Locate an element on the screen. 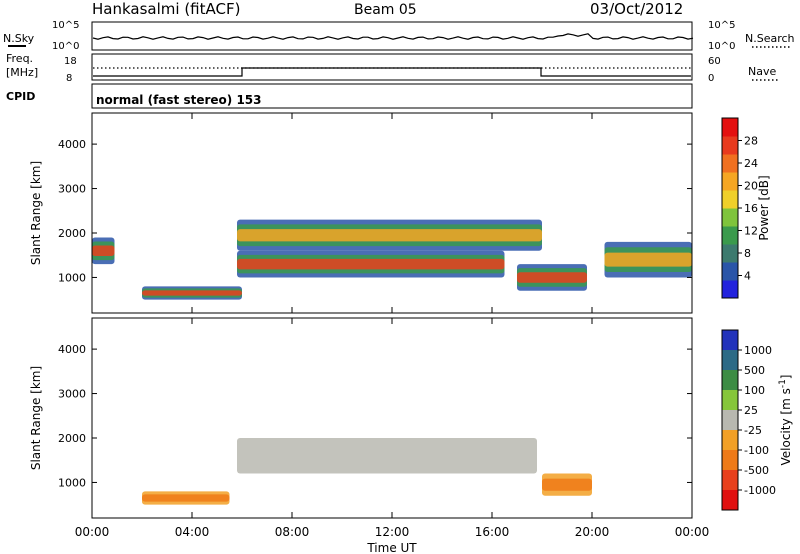 This screenshot has height=554, width=800. x-tick-label: 12:00 is located at coordinates (392, 532).